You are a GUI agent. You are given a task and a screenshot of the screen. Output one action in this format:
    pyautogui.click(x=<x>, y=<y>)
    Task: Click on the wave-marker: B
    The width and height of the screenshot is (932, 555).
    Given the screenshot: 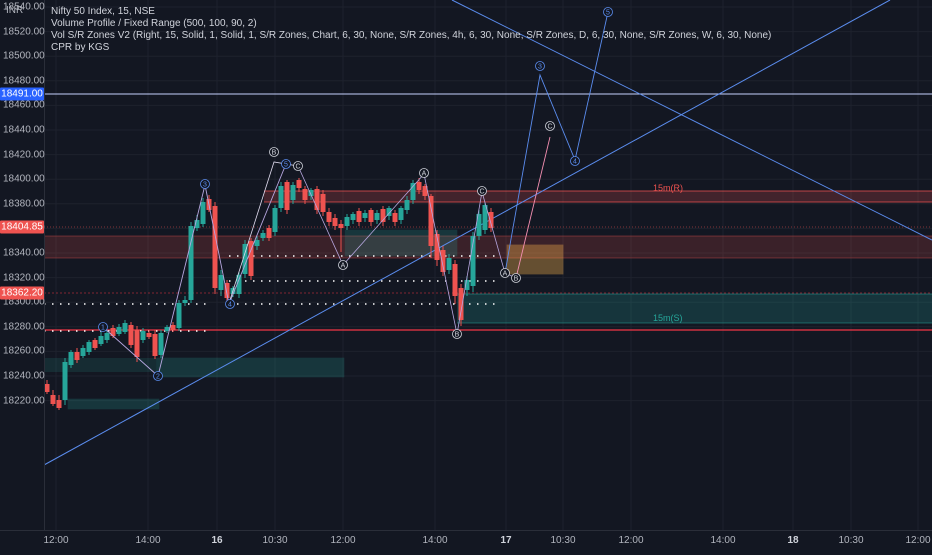 What is the action you would take?
    pyautogui.click(x=516, y=278)
    